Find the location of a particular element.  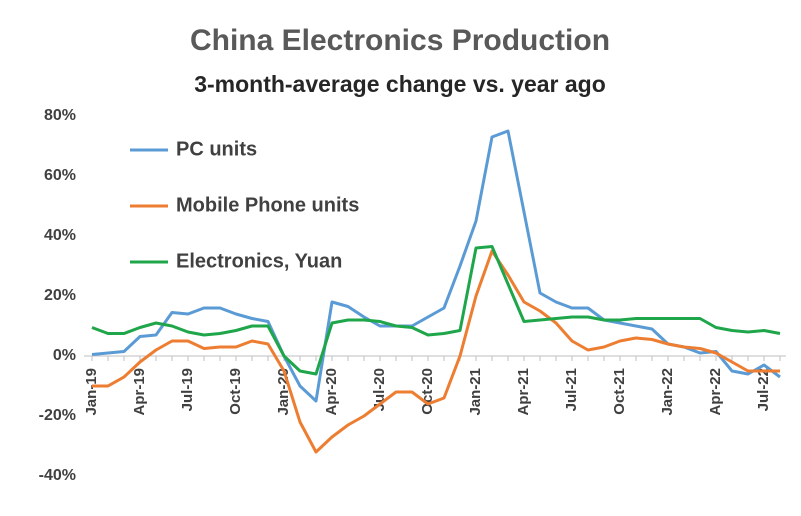

x-tick-label: Jul-19 is located at coordinates (187, 389).